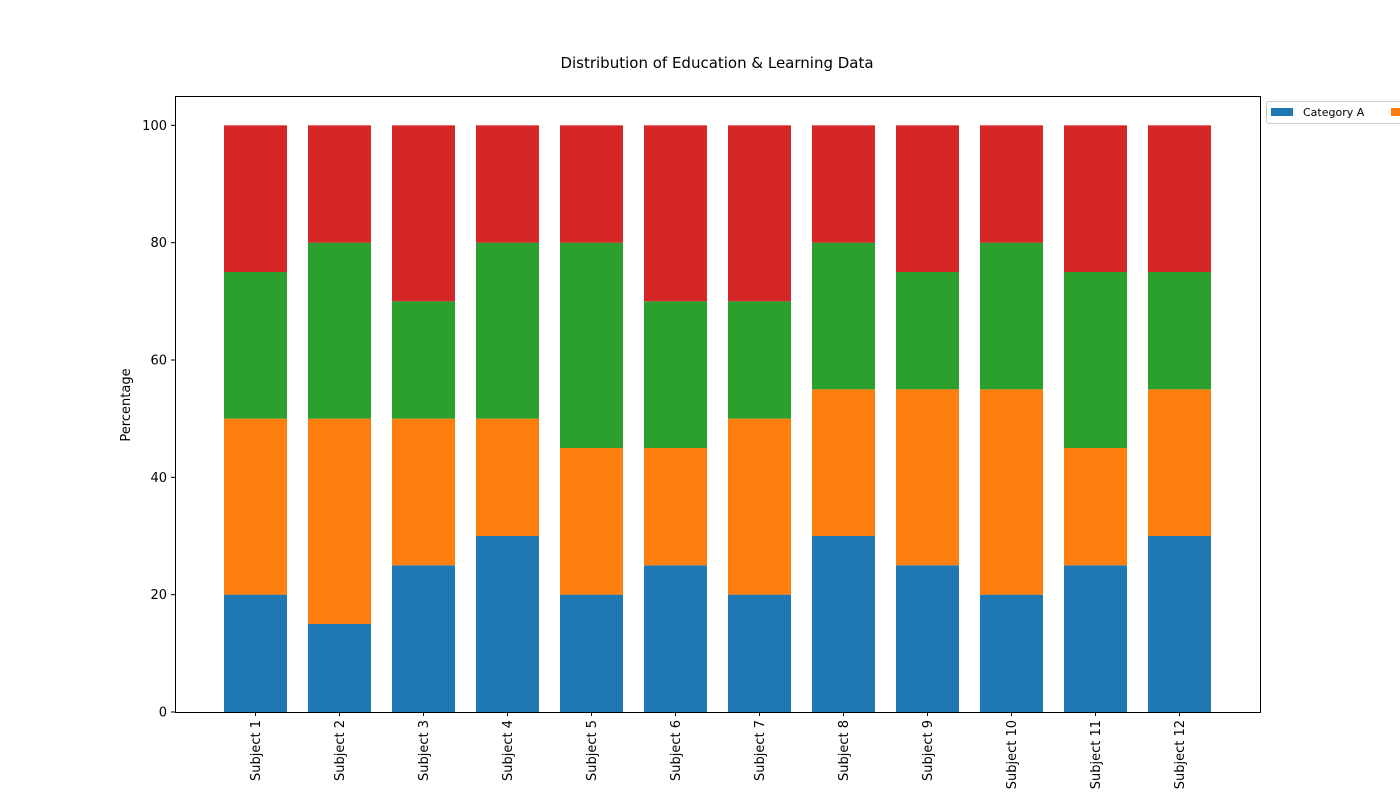  Describe the element at coordinates (158, 478) in the screenshot. I see `y-tick-label: 40` at that location.